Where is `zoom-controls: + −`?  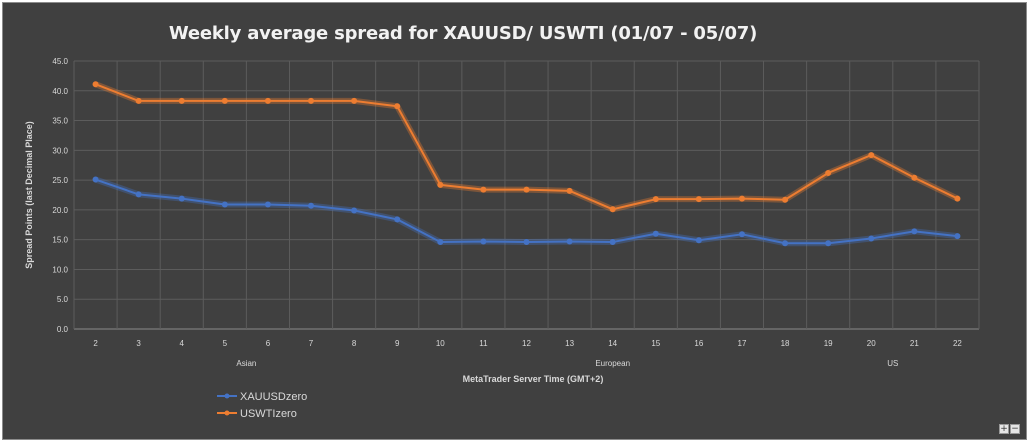
zoom-controls: + − is located at coordinates (1009, 429).